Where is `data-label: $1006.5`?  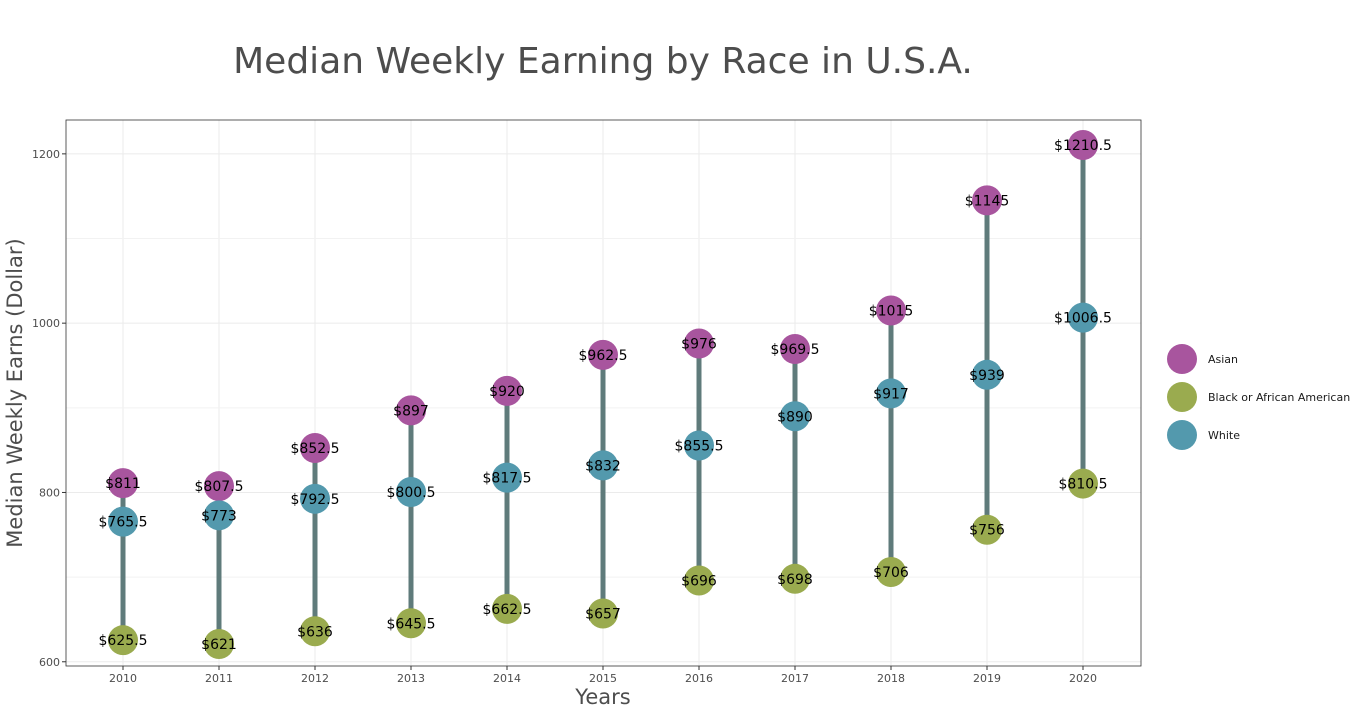 data-label: $1006.5 is located at coordinates (1083, 319).